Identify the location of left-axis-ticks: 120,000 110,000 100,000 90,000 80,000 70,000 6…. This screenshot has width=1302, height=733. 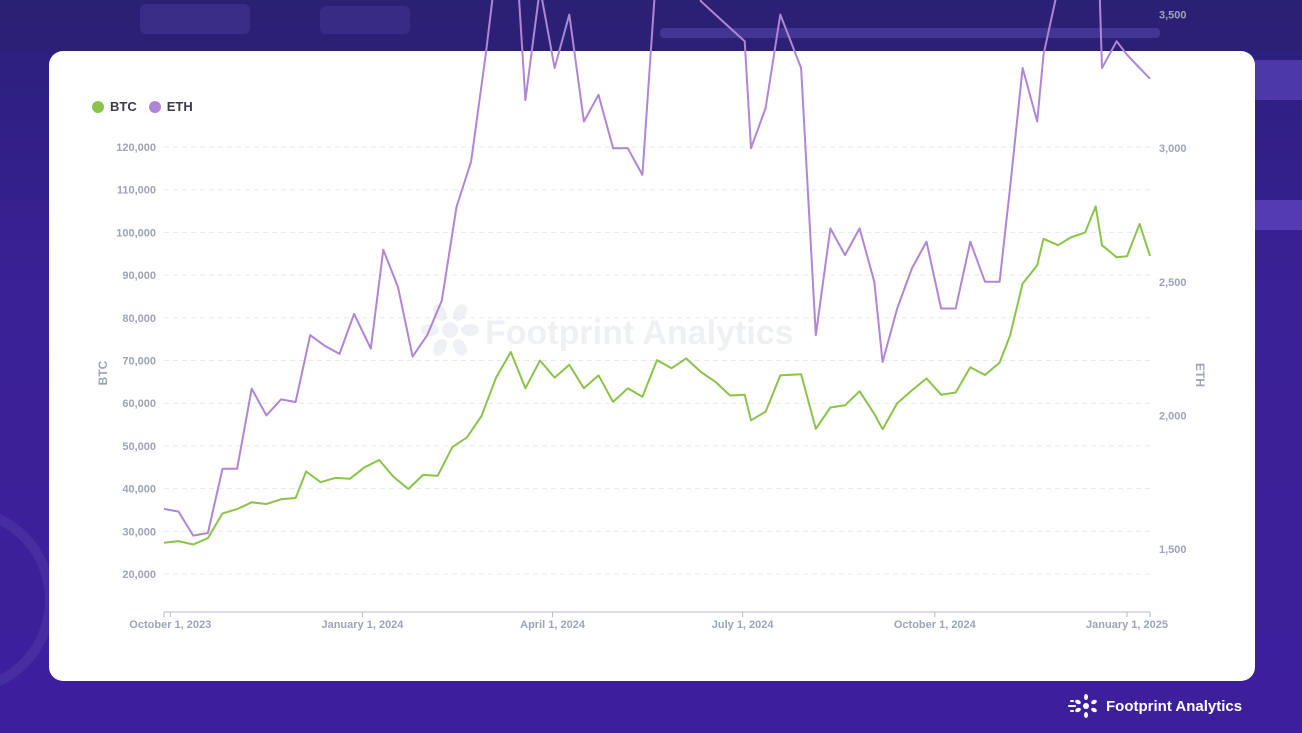
(136, 361).